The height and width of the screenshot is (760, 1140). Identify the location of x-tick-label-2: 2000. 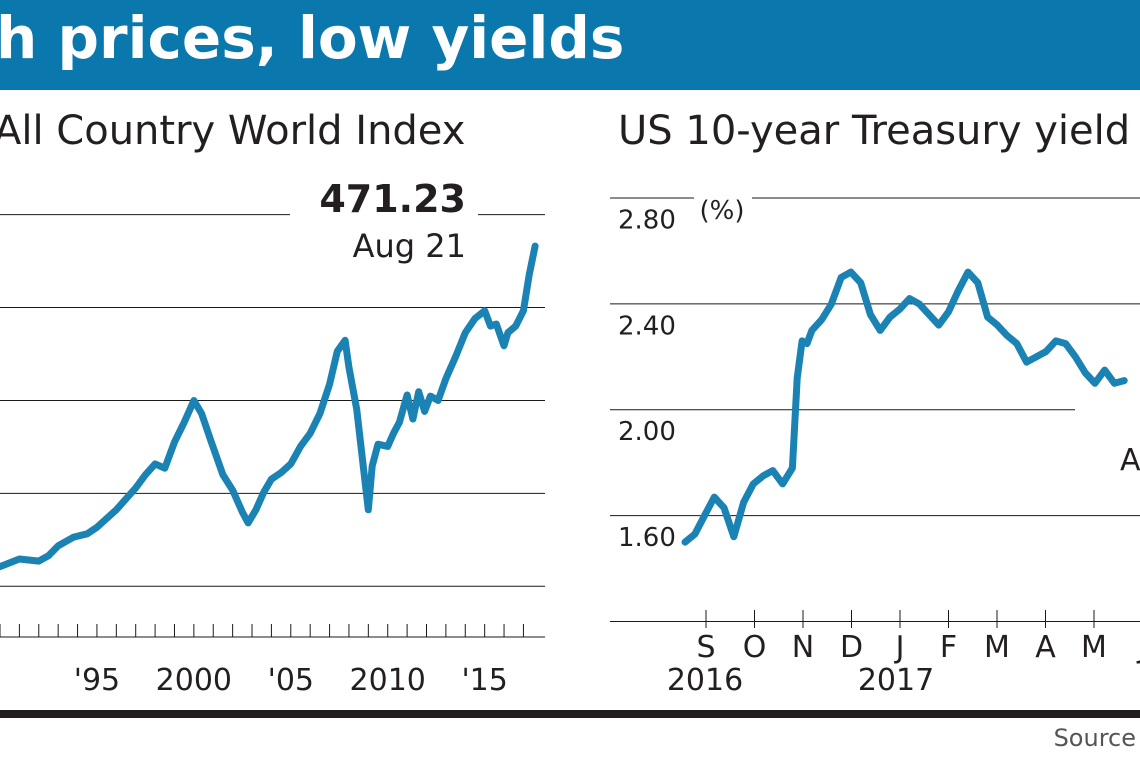
(194, 680).